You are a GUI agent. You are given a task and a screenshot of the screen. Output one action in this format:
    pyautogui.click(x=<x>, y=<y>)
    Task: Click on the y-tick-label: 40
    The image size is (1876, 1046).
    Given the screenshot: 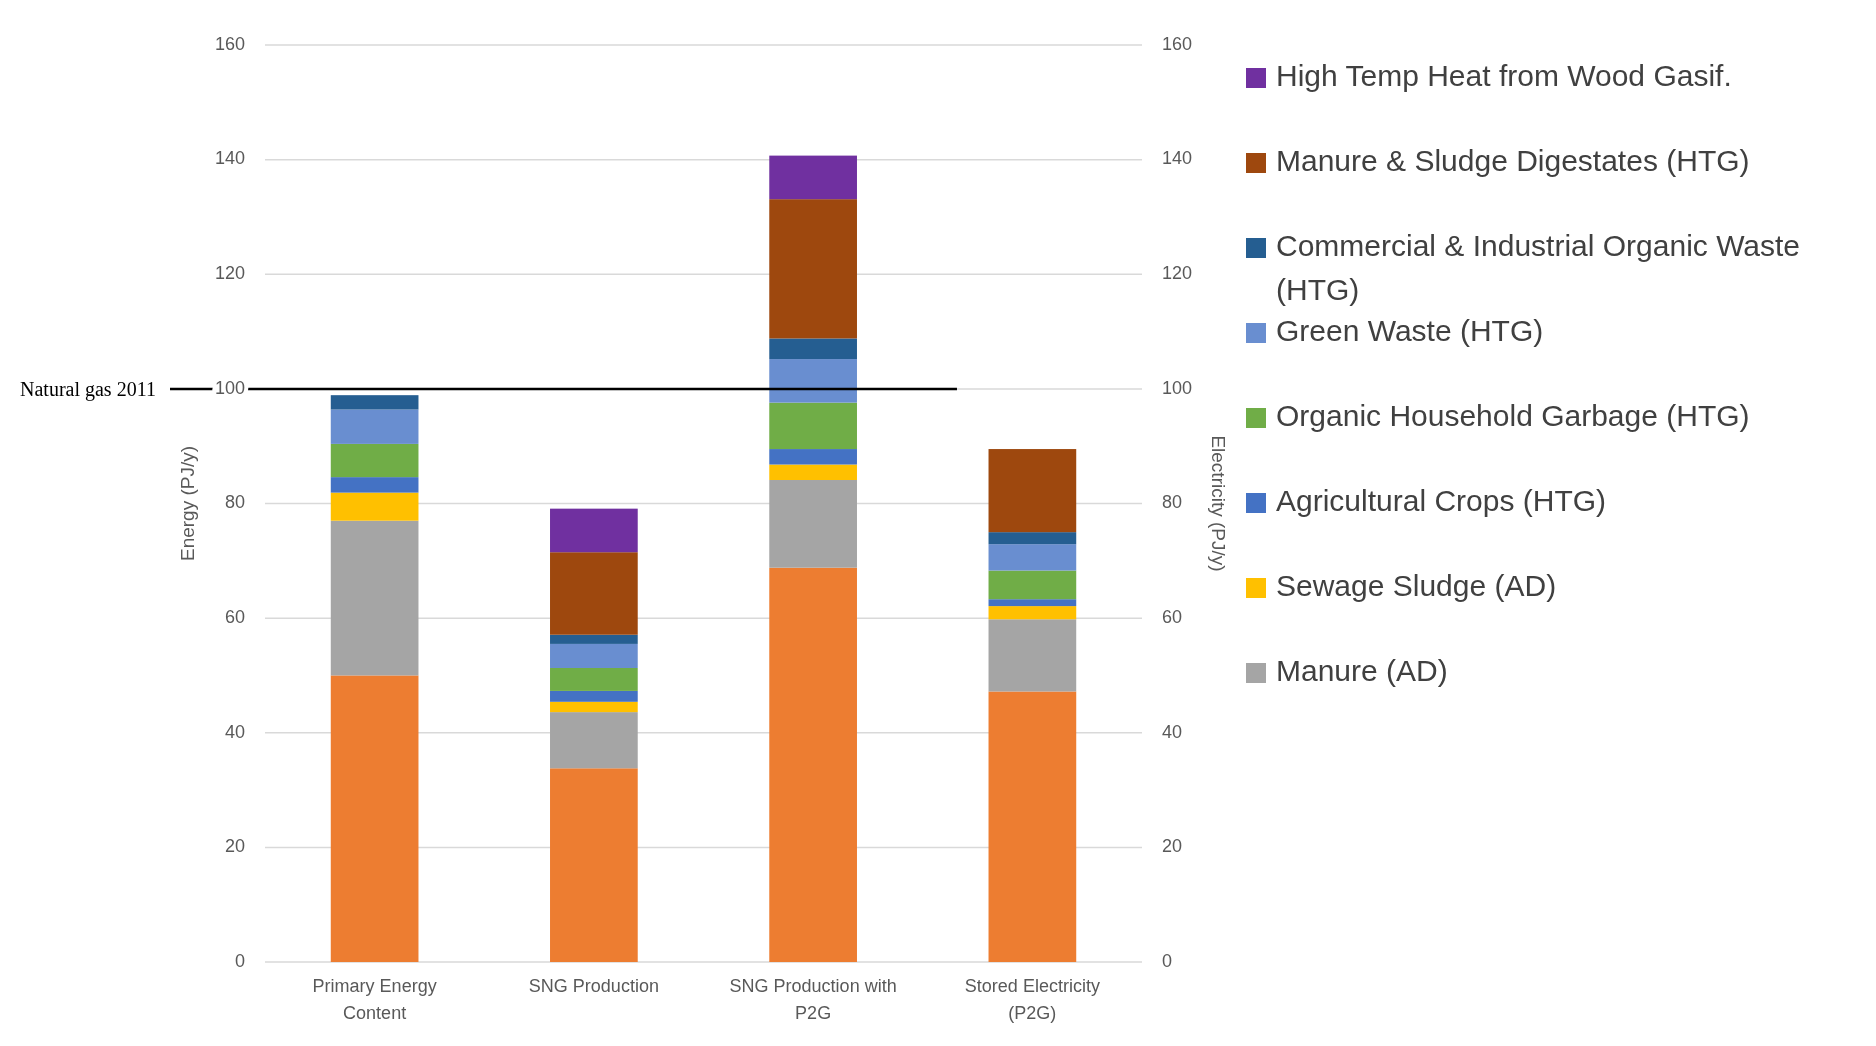 What is the action you would take?
    pyautogui.click(x=234, y=731)
    